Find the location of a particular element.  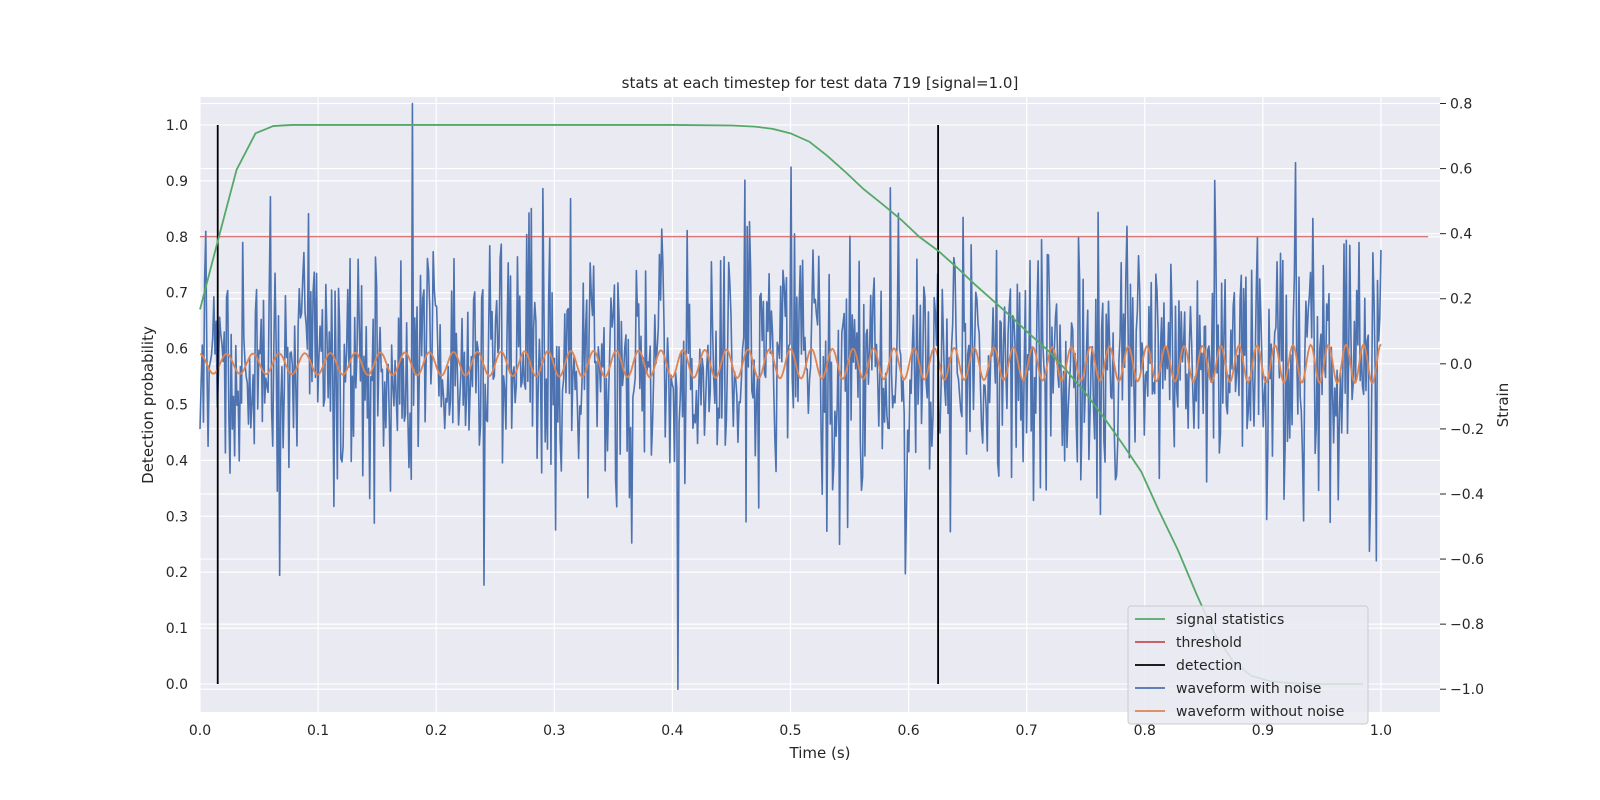

legend-label: signal statistics is located at coordinates (1230, 620).